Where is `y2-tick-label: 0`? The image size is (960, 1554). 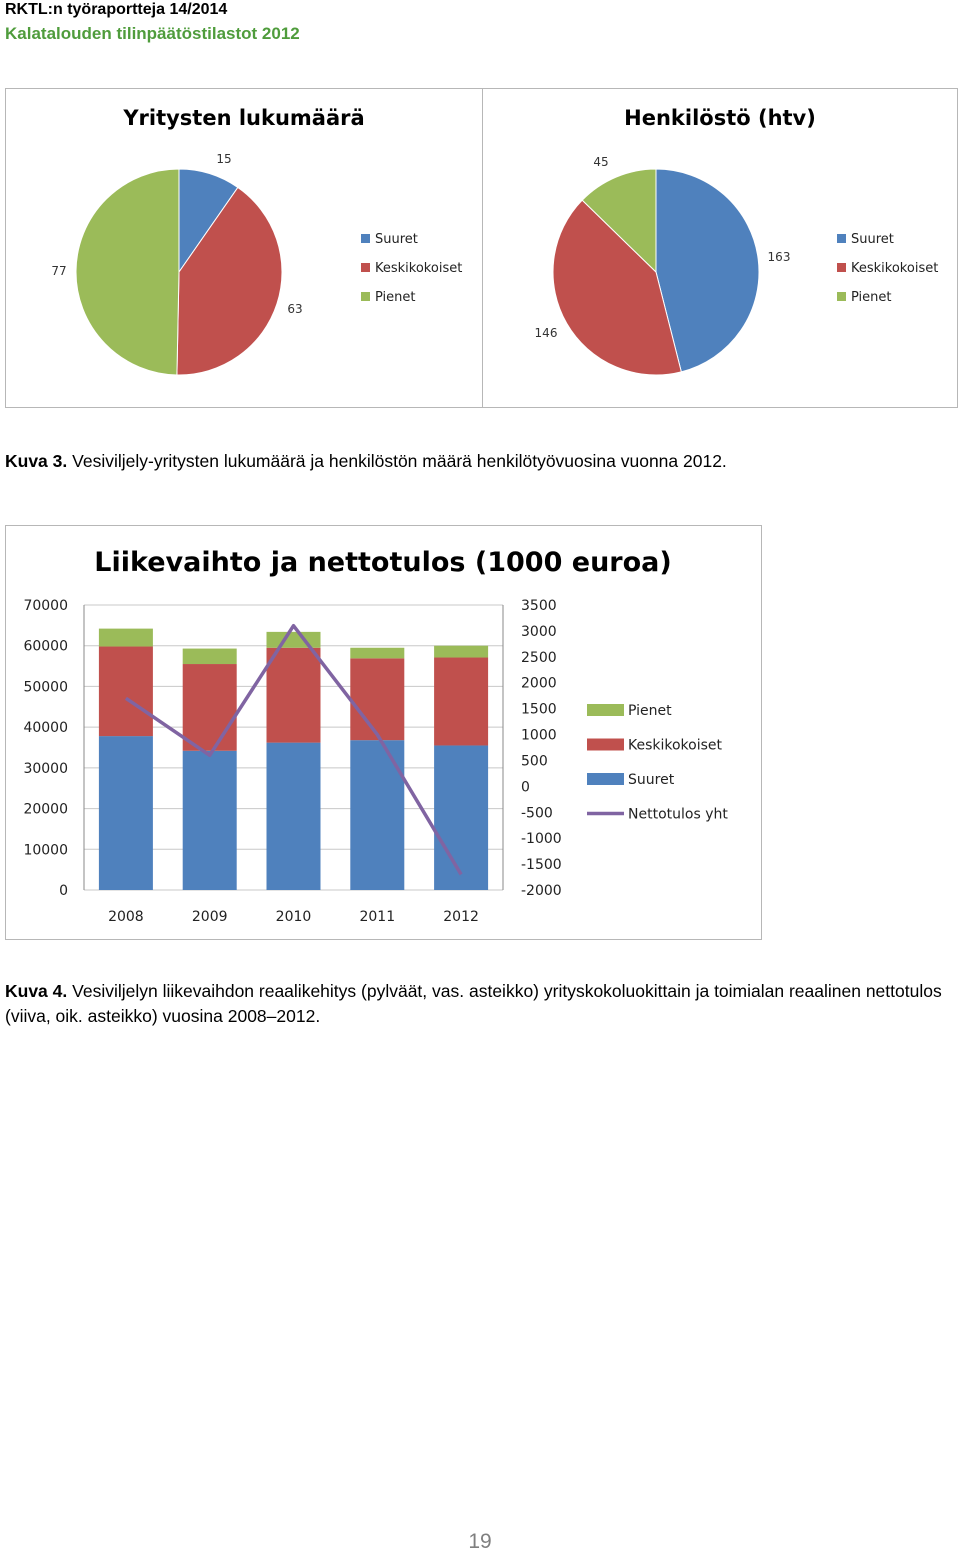 y2-tick-label: 0 is located at coordinates (525, 787).